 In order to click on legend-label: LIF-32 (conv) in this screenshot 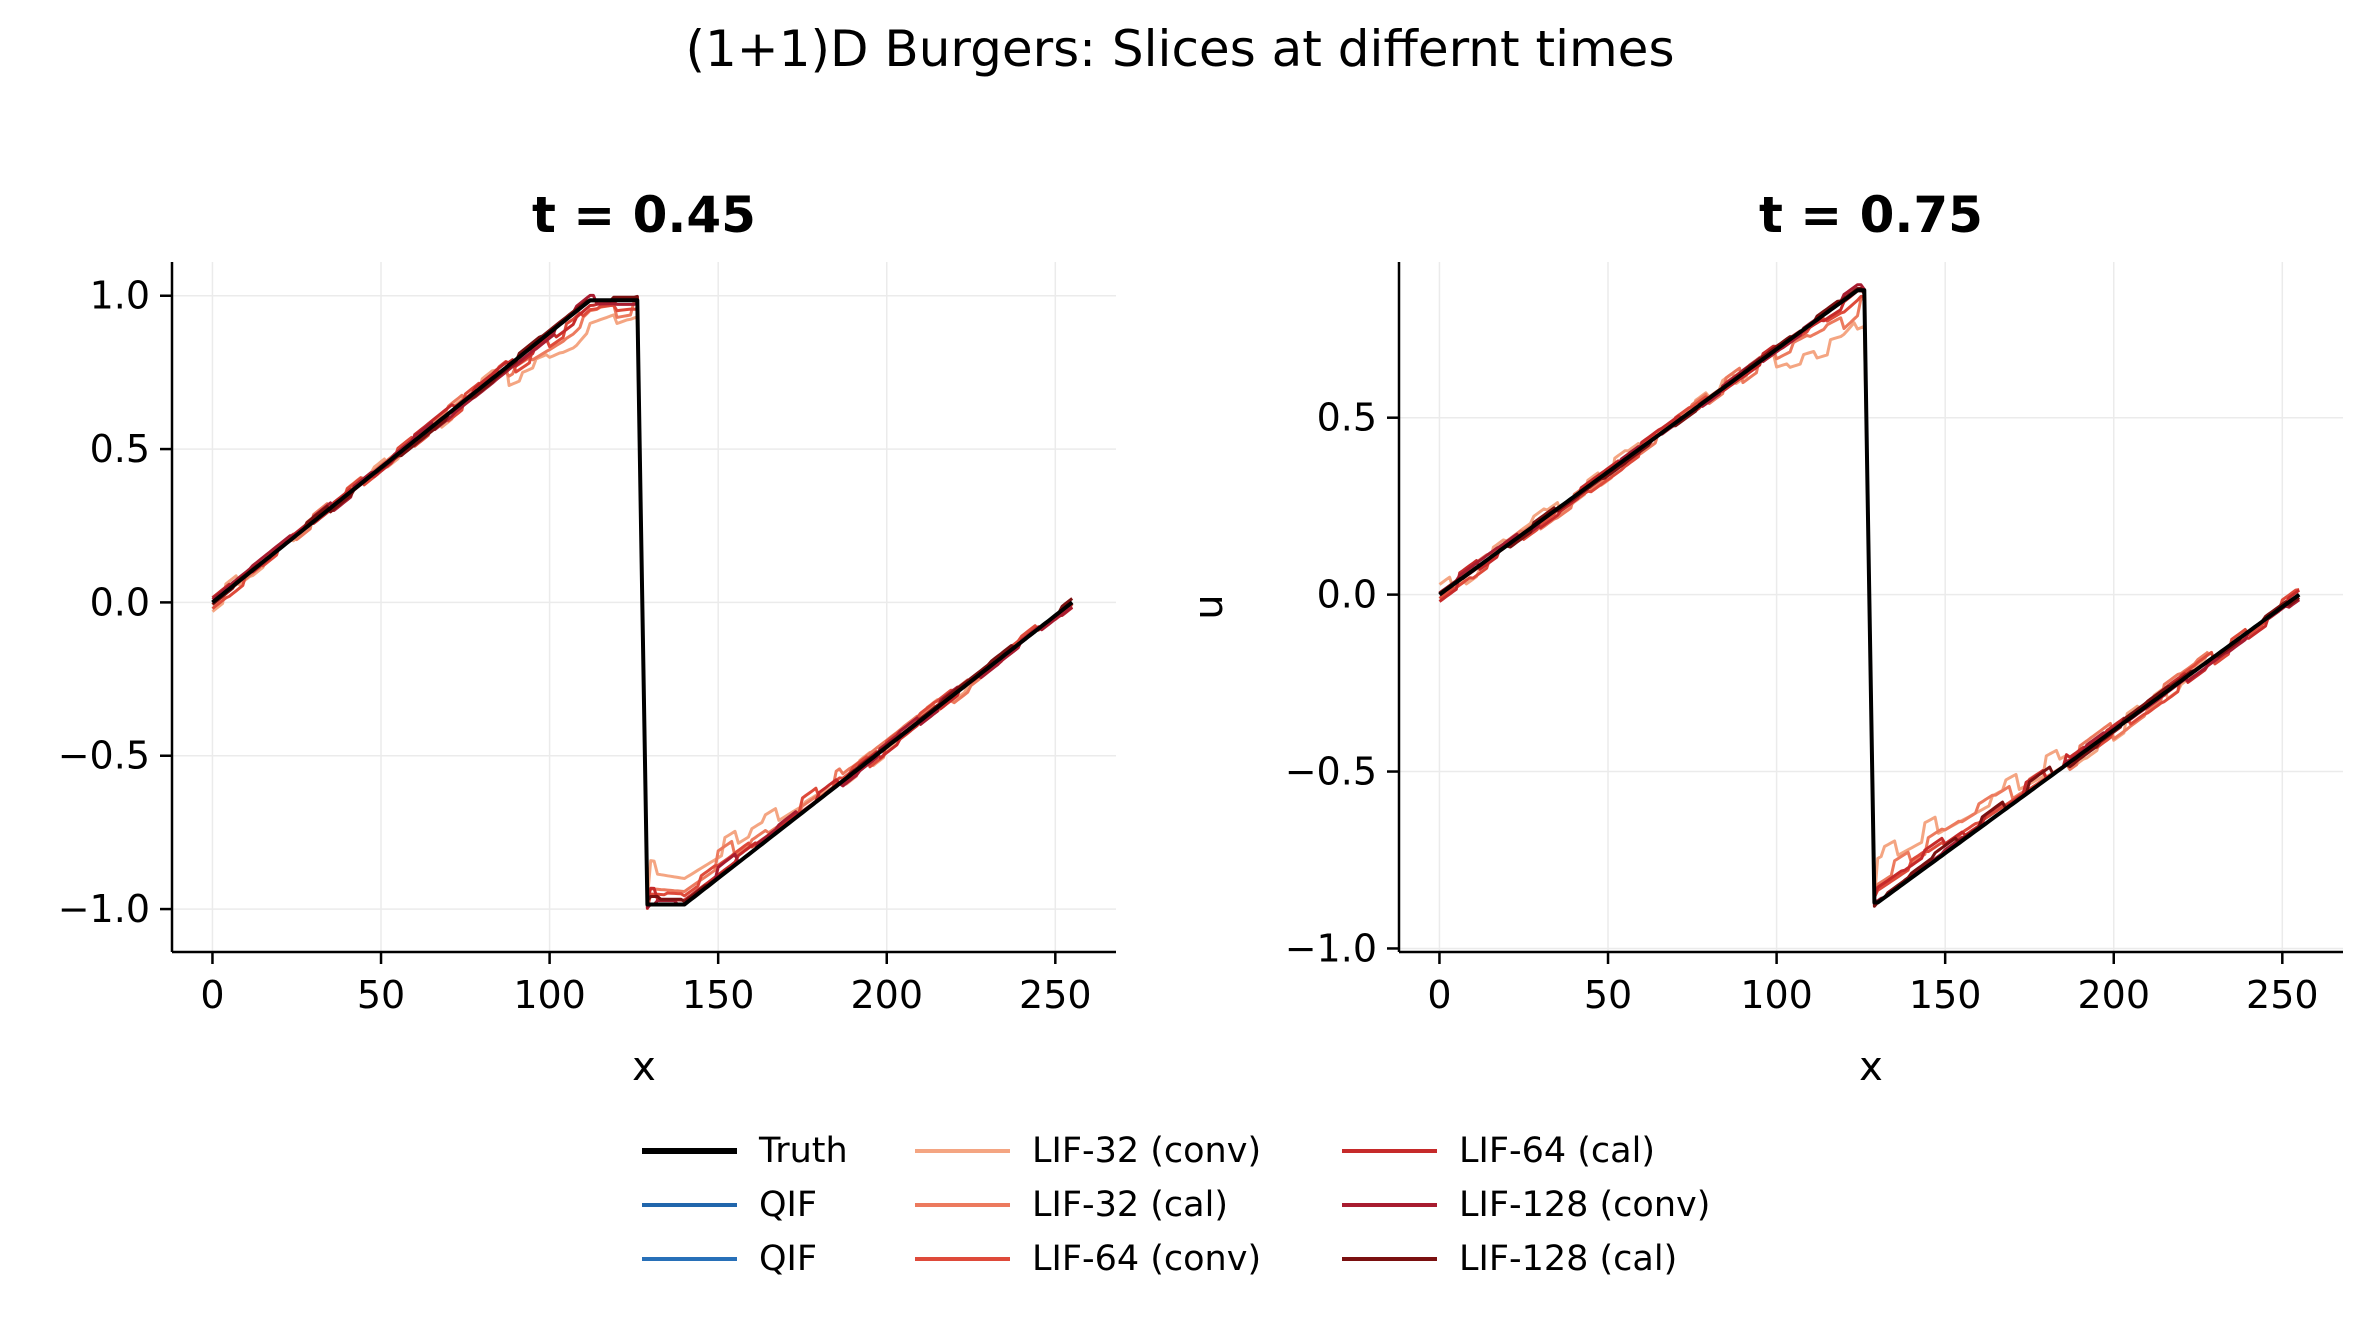, I will do `click(1147, 1151)`.